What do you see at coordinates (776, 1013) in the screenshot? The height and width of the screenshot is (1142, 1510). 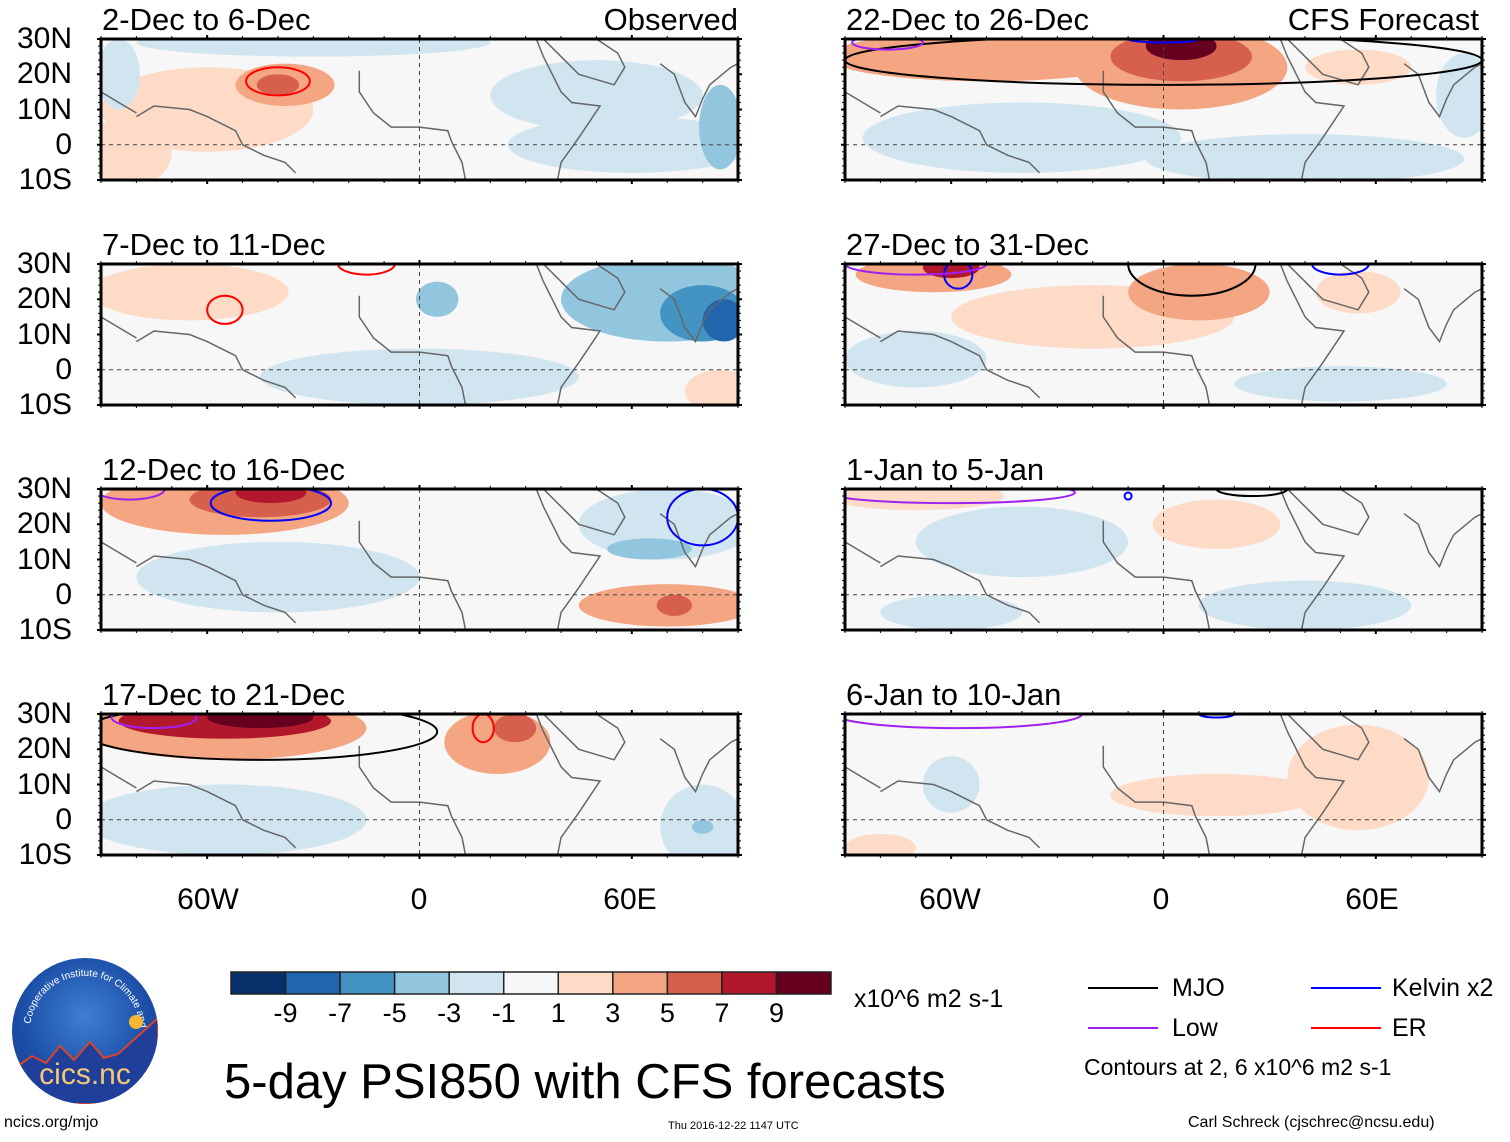 I see `colorbar-label: 9` at bounding box center [776, 1013].